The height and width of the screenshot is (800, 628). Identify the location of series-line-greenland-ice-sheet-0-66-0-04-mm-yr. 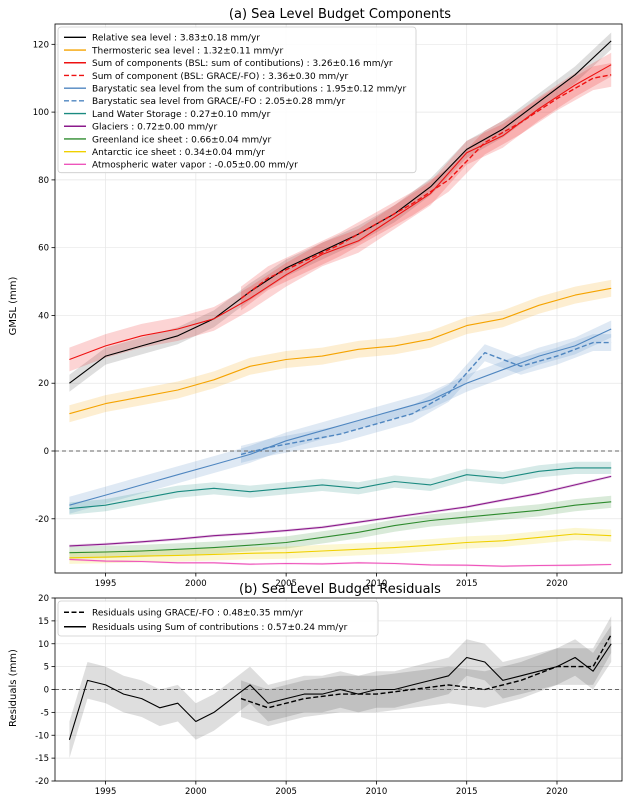
(340, 527).